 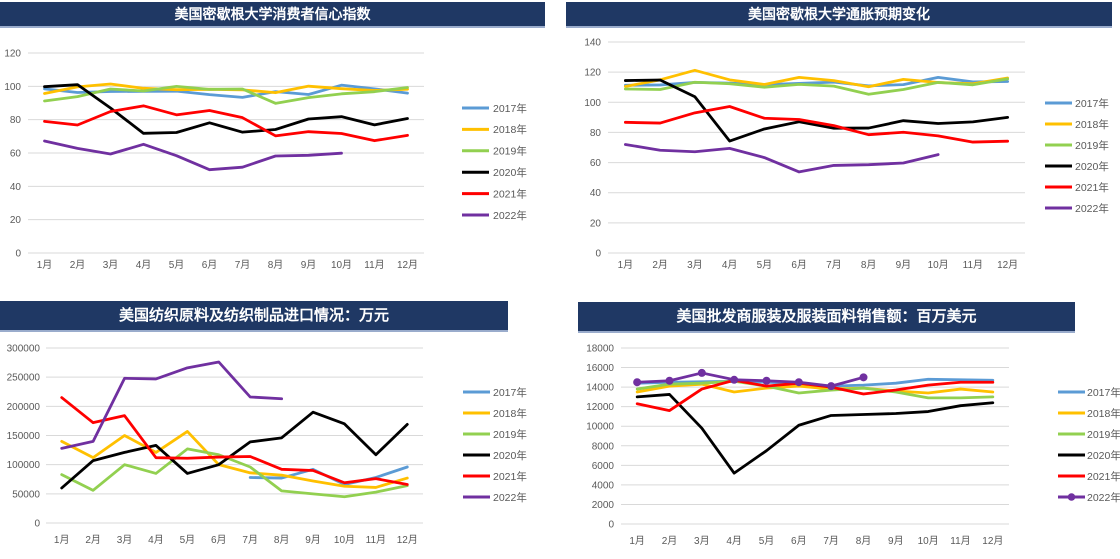 What do you see at coordinates (600, 368) in the screenshot?
I see `y-axis-tick-label: 16000` at bounding box center [600, 368].